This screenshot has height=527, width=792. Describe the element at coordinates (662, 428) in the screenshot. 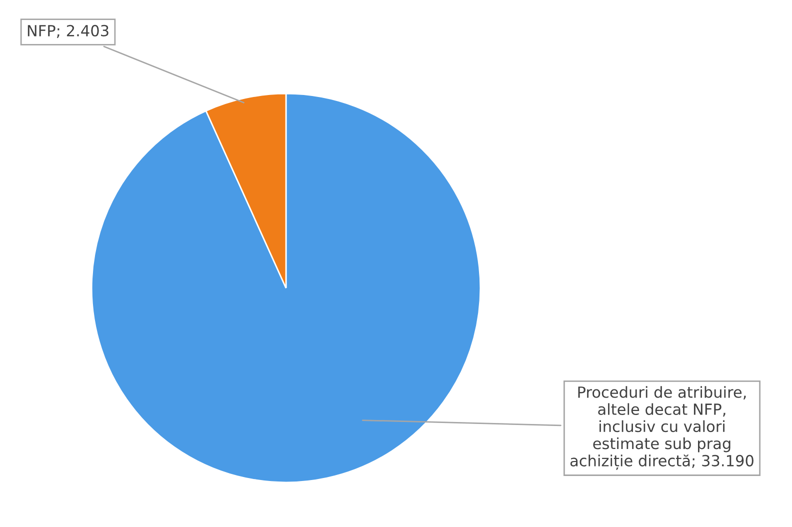

I see `slice-label: Proceduri de atribuire, altele decat NFP, inclusiv cu valori estimate sub prag achiziție directă; 33.190` at that location.